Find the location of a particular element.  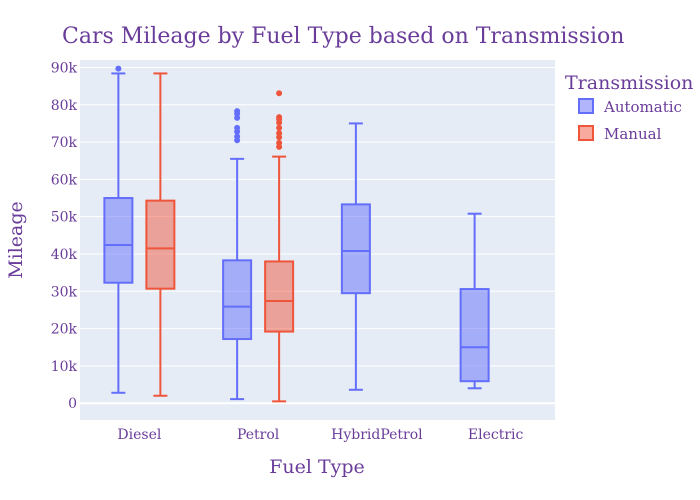

y-tick-label: 60k is located at coordinates (64, 180).